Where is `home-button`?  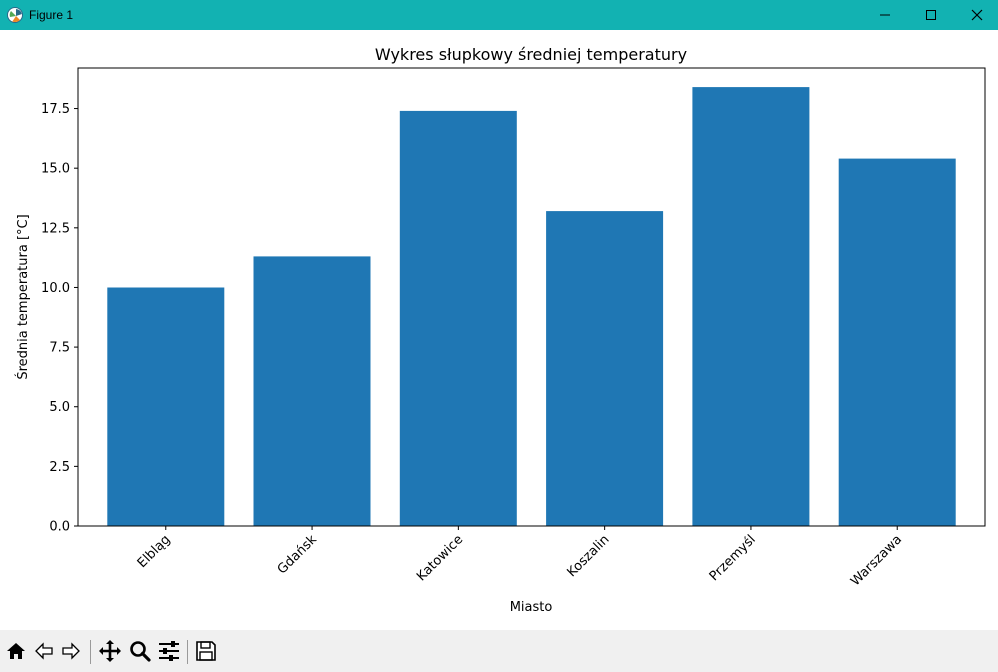 home-button is located at coordinates (16, 651).